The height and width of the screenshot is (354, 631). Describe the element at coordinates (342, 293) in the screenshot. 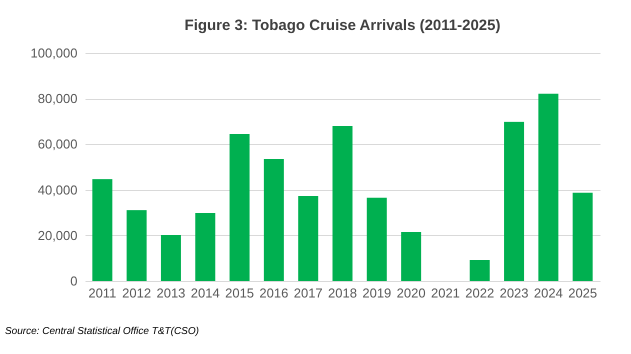

I see `x-tick-label: 2018` at that location.